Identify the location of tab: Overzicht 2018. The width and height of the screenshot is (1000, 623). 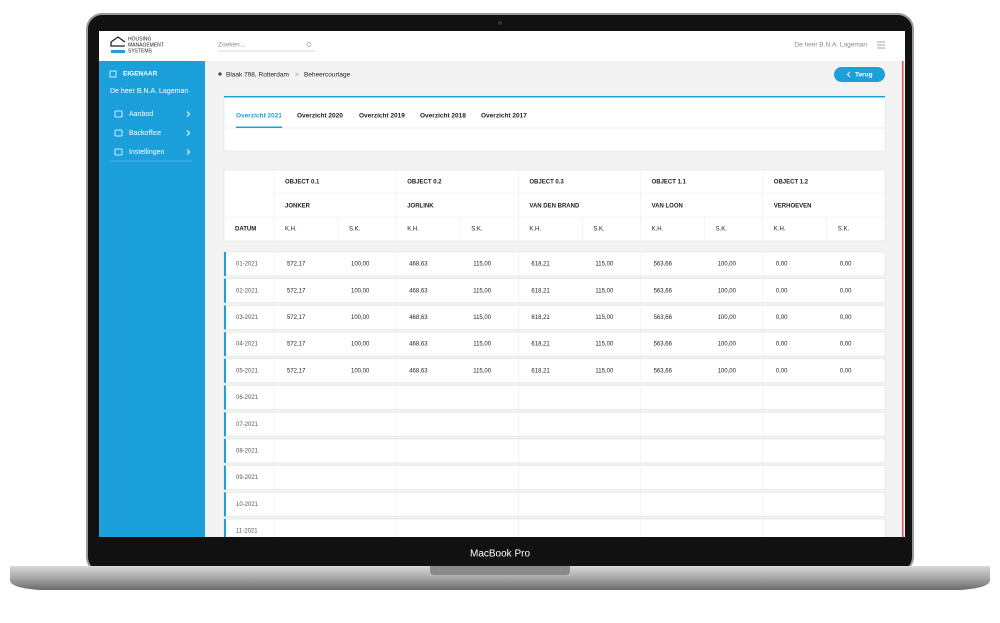
(443, 116).